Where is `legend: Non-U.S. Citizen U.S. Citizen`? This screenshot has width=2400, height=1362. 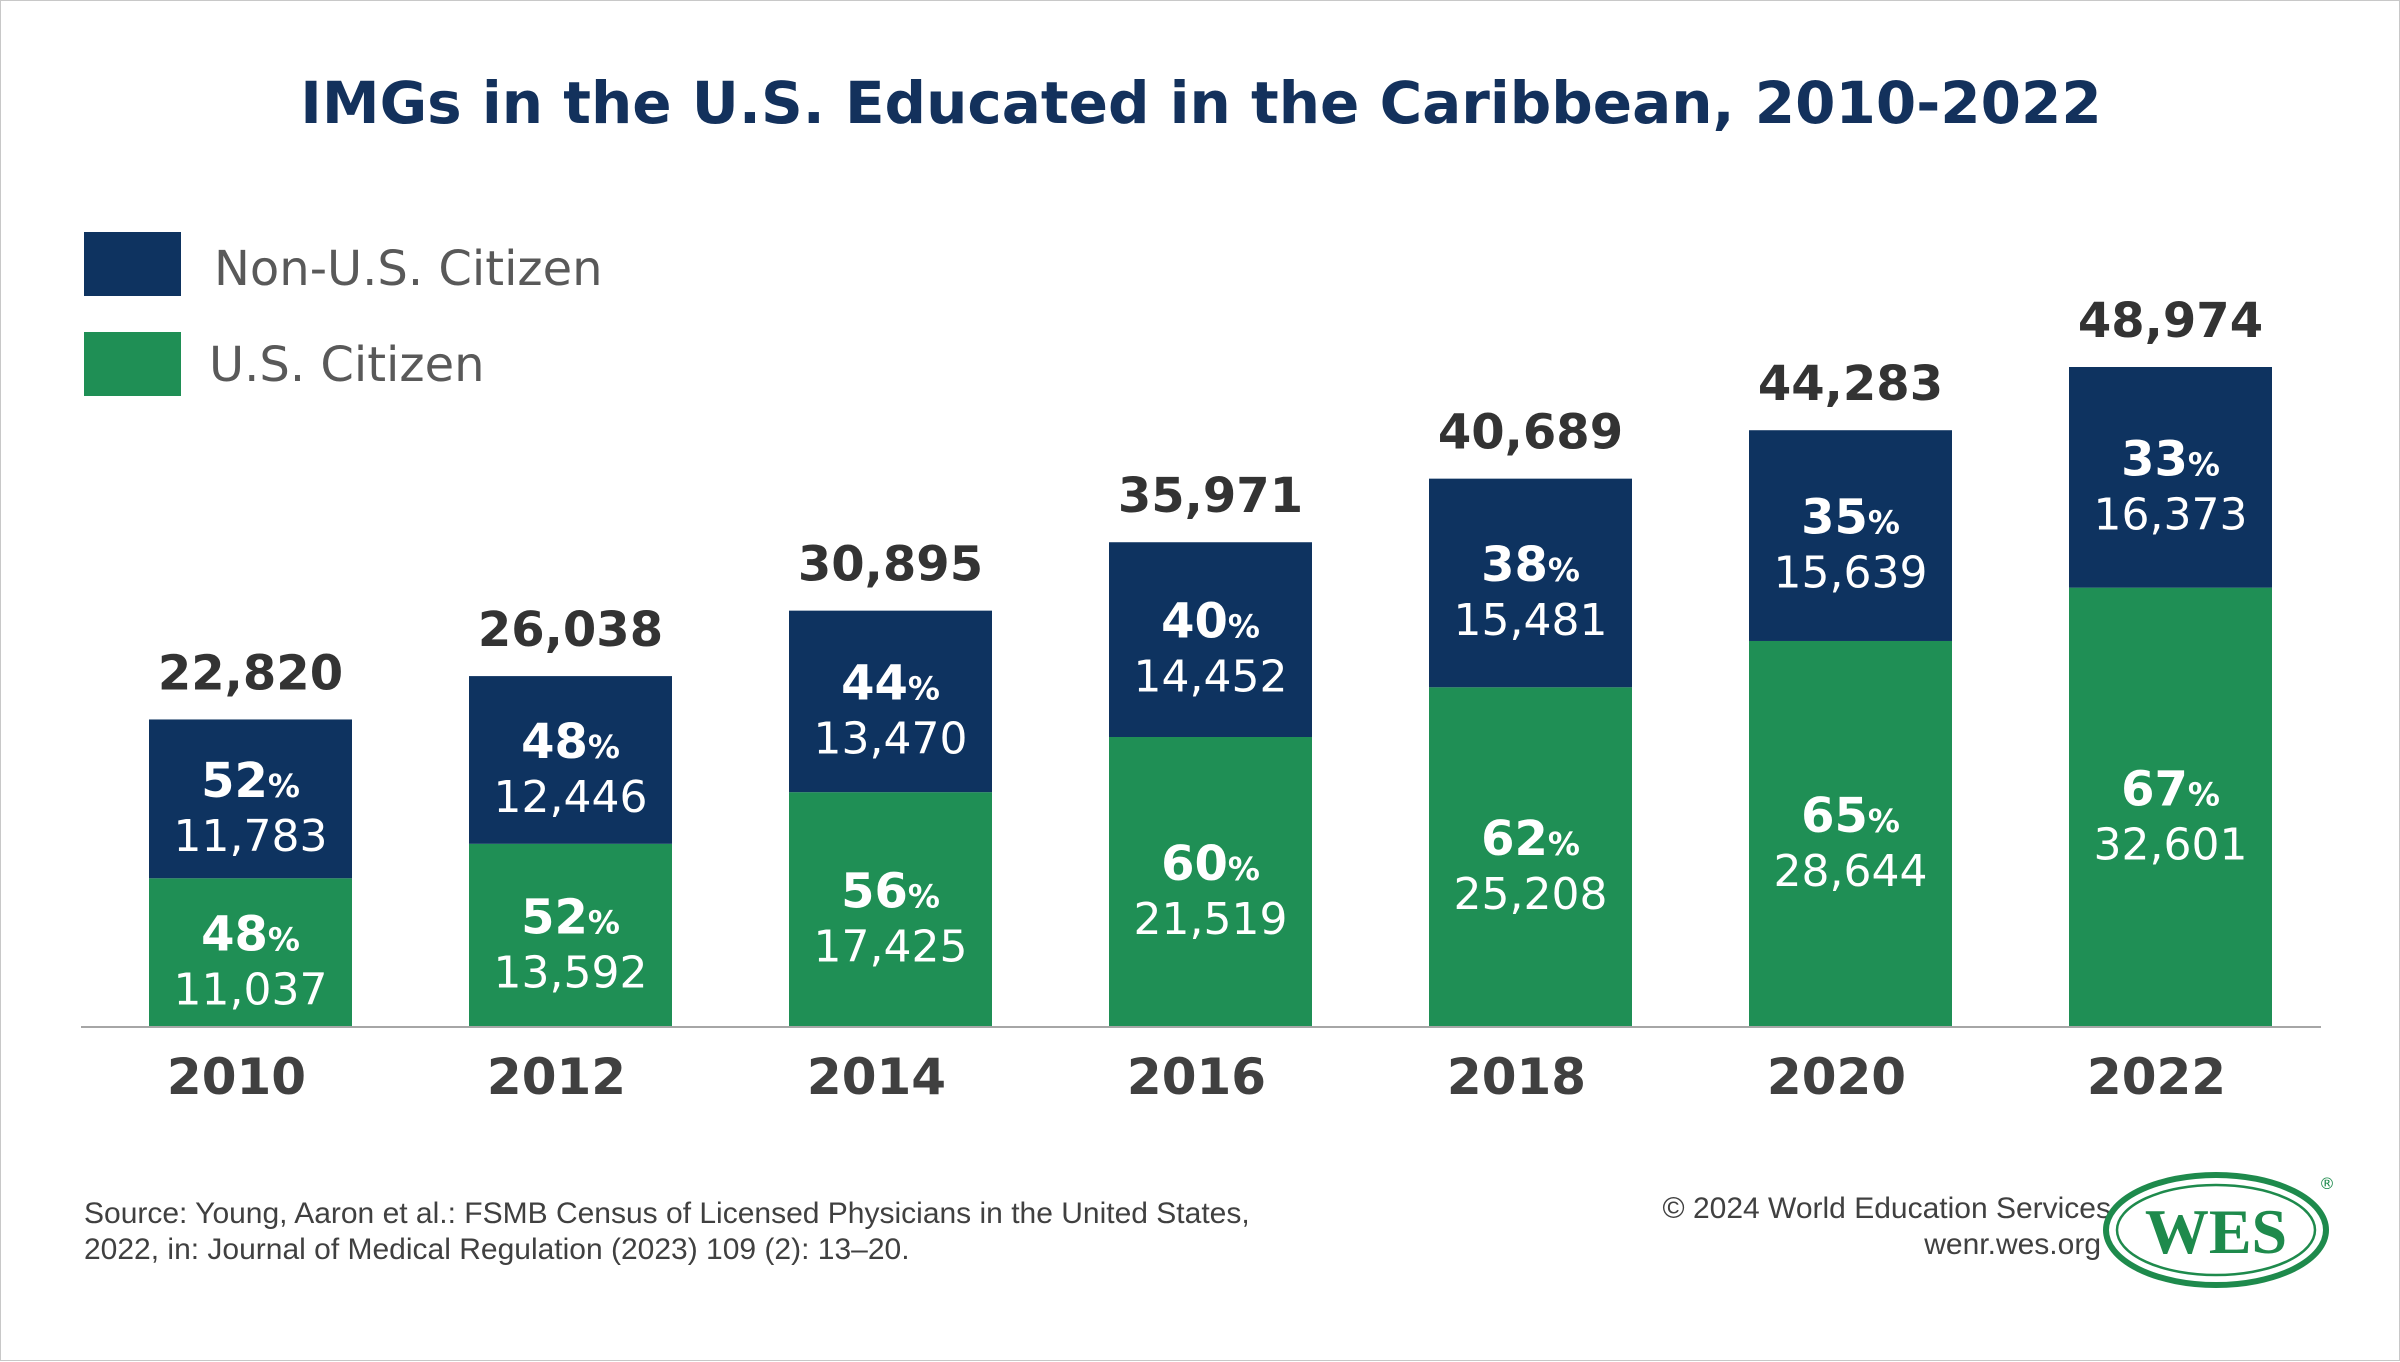
legend: Non-U.S. Citizen U.S. Citizen is located at coordinates (343, 314).